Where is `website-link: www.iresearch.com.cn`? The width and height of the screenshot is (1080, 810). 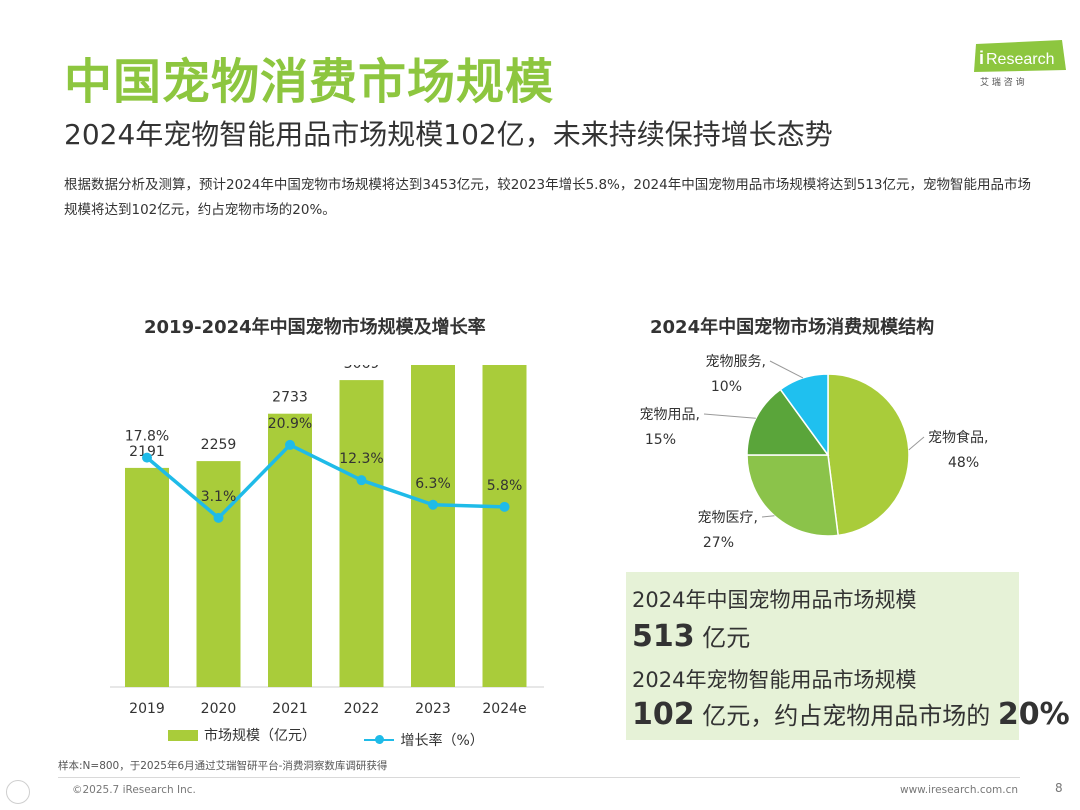
website-link: www.iresearch.com.cn is located at coordinates (959, 790).